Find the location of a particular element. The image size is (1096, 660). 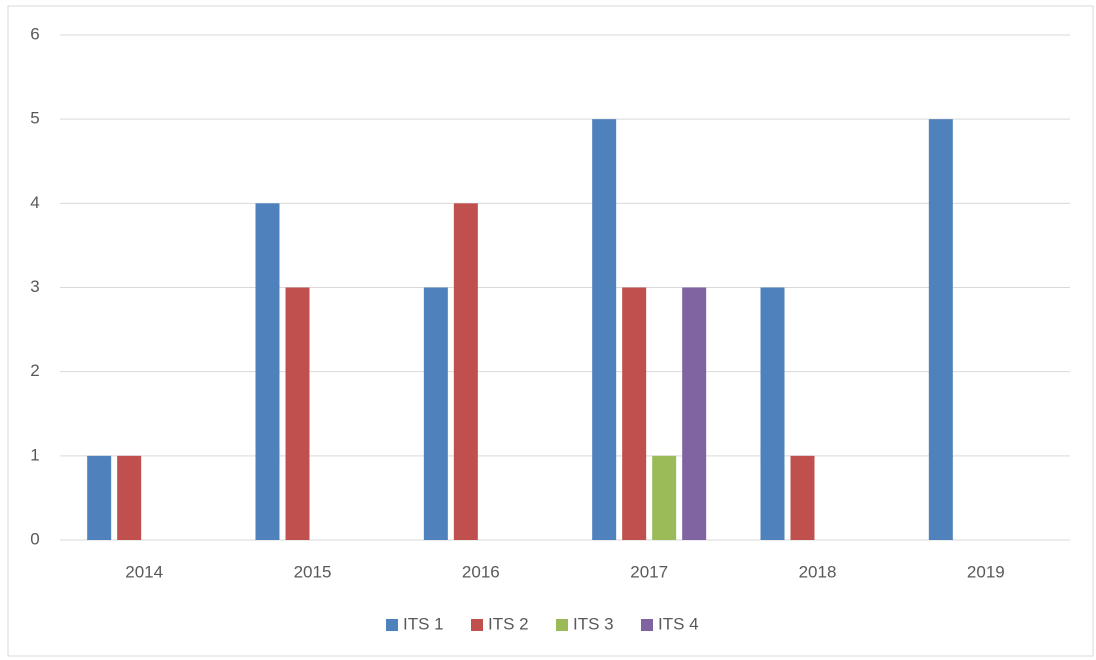

x-tick-label: 2018 is located at coordinates (818, 571).